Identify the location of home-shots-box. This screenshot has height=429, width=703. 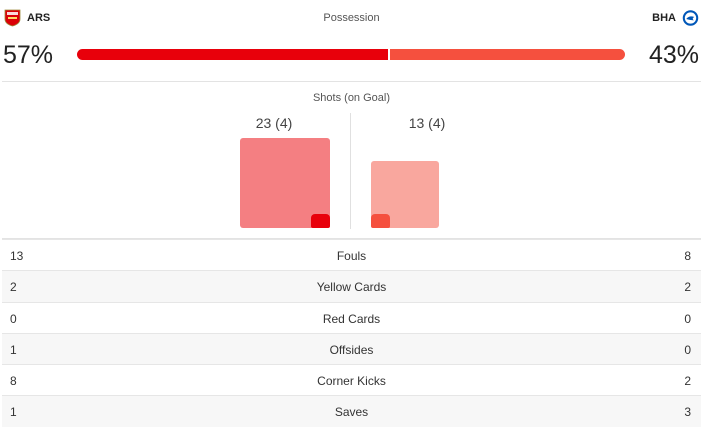
(285, 183).